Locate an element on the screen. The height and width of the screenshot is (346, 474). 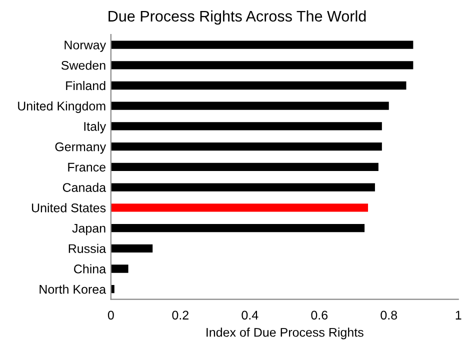
x-tick-label: 1 is located at coordinates (459, 315).